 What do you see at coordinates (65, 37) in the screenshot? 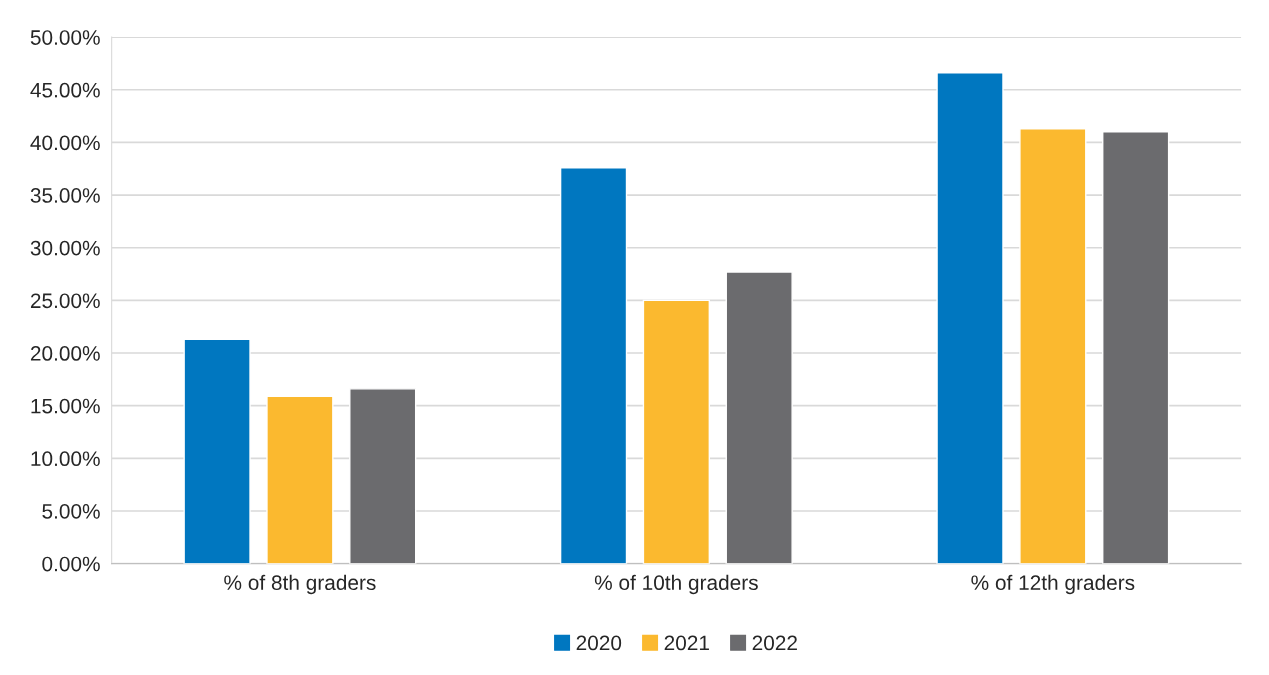
I see `y-tick-label: 50.00%` at bounding box center [65, 37].